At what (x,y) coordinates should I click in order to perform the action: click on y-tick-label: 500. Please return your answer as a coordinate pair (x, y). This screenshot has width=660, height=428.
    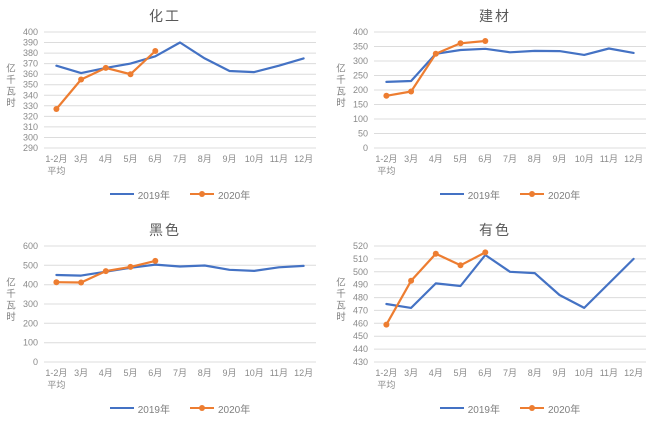
    Looking at the image, I should click on (360, 272).